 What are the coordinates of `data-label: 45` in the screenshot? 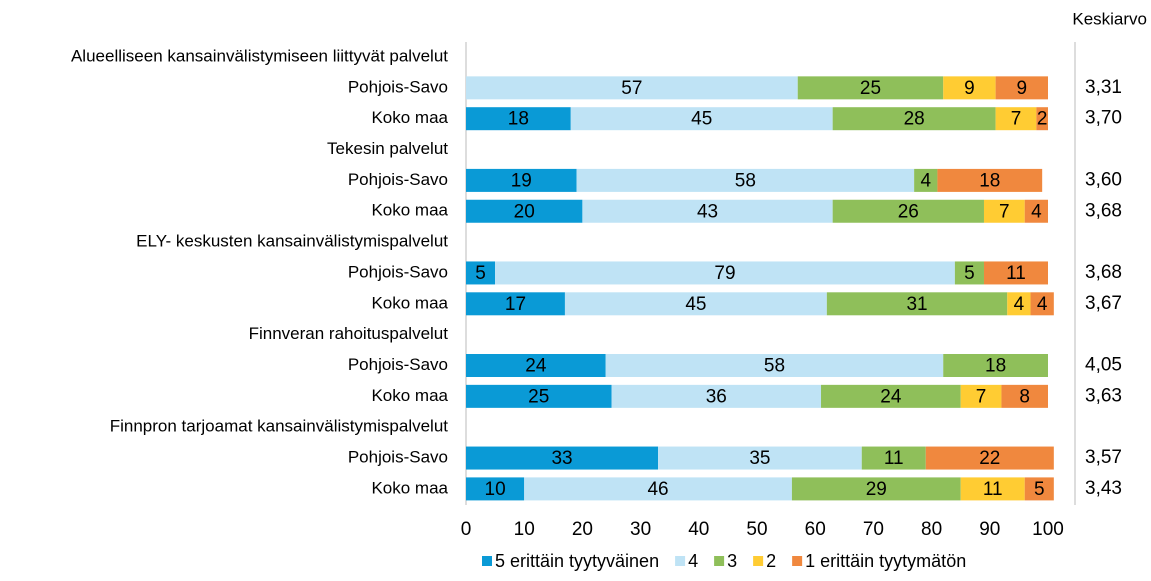 It's located at (701, 119).